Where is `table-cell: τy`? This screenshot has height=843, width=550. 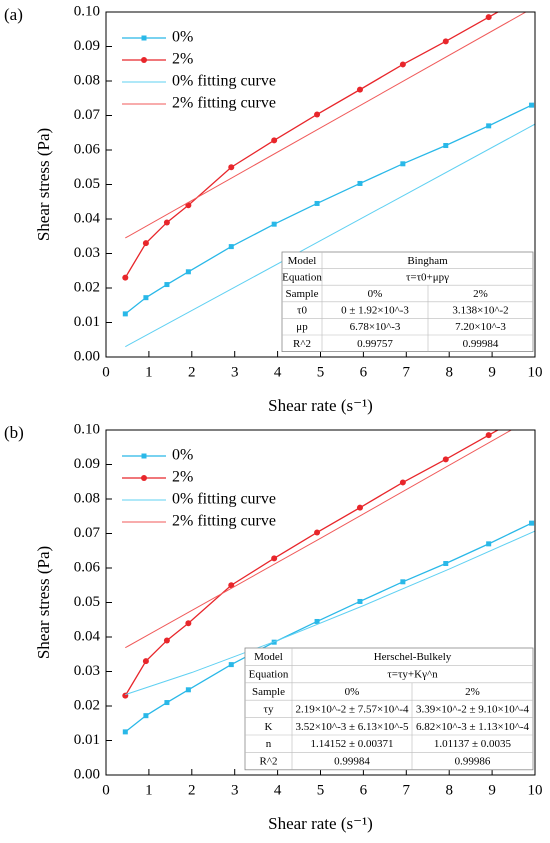
table-cell: τy is located at coordinates (269, 709).